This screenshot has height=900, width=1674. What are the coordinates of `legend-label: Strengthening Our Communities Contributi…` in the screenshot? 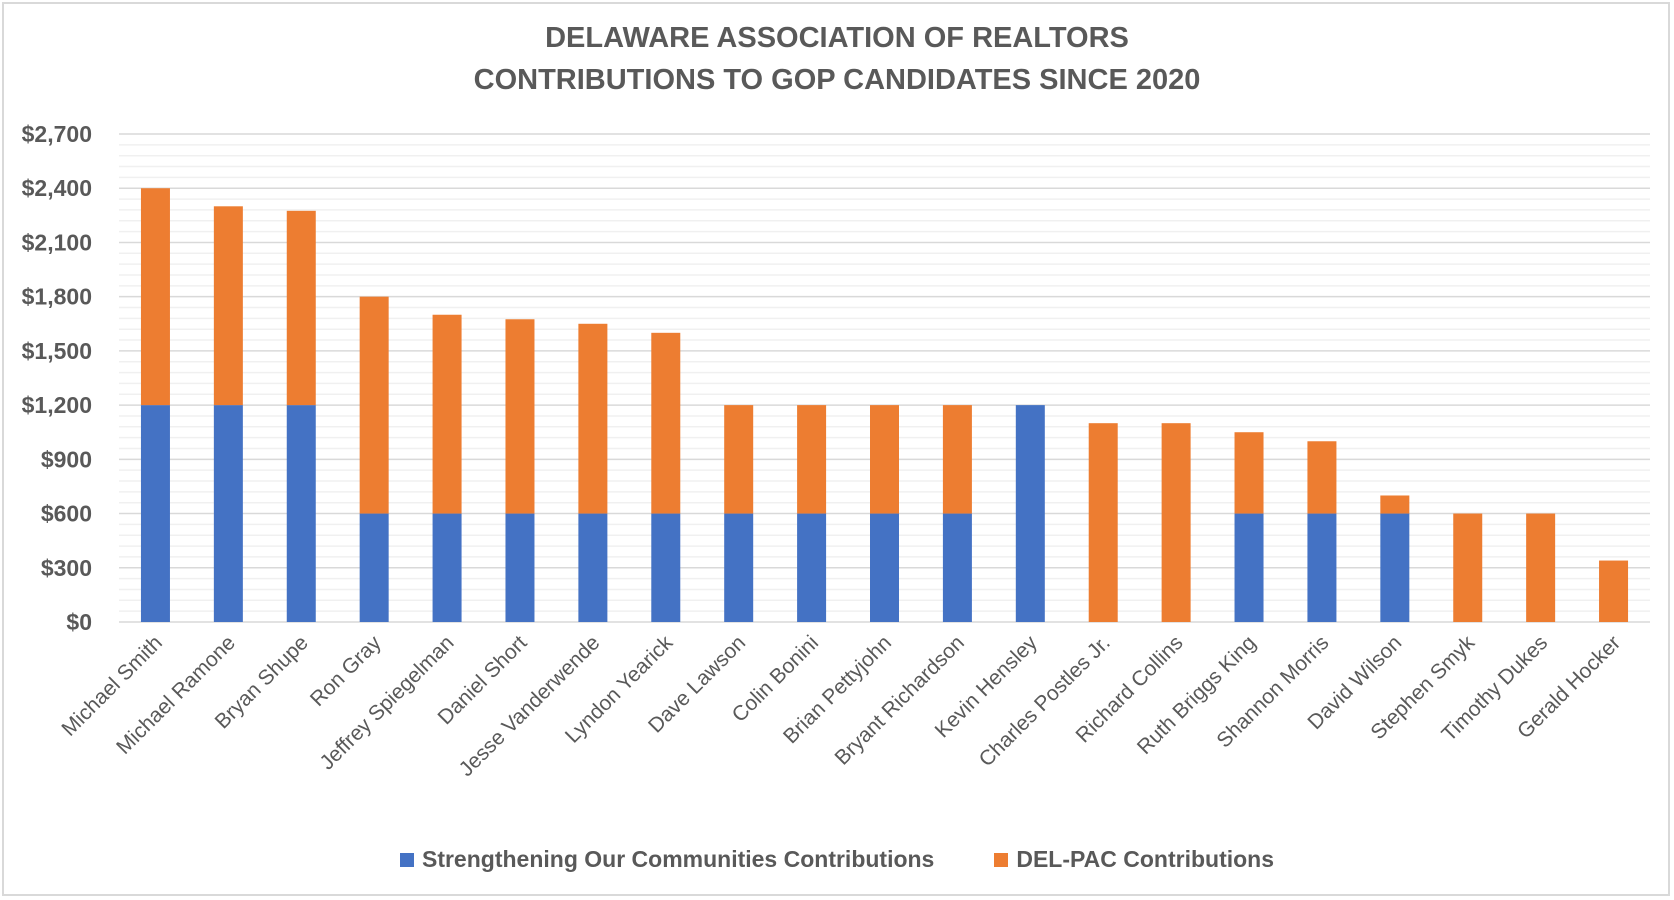 It's located at (678, 859).